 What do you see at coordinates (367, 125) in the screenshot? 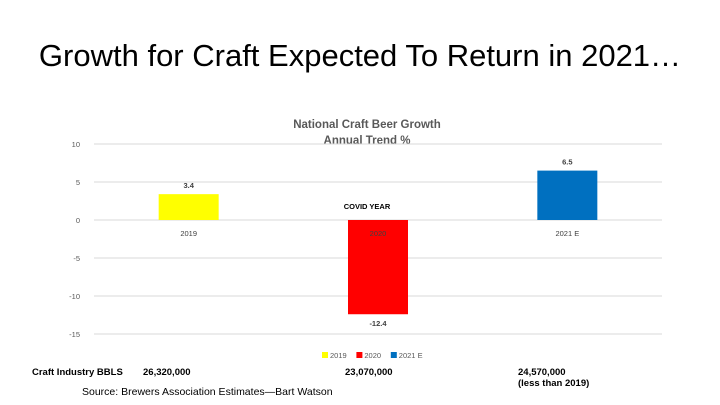
I see `chart-title: National Craft Beer Growth` at bounding box center [367, 125].